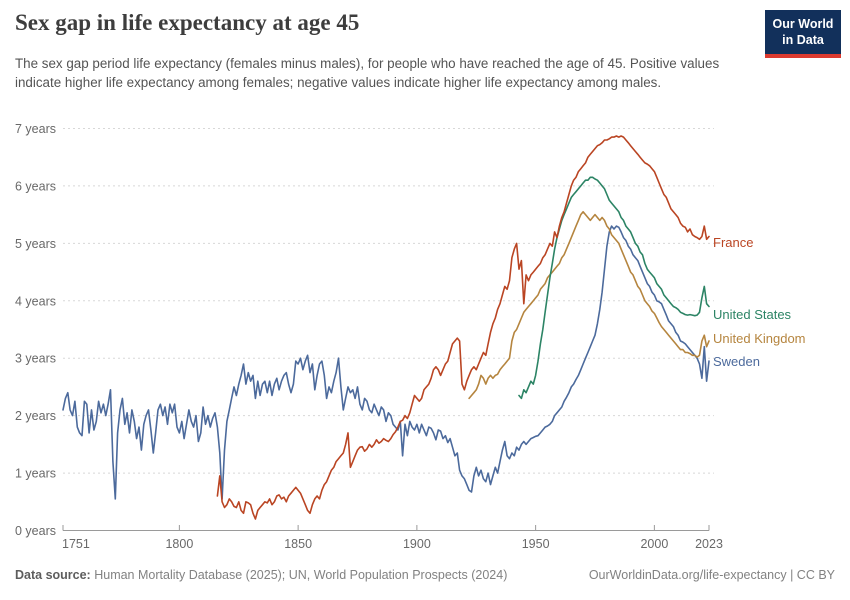 The image size is (850, 600). I want to click on series-label-united-states: United States, so click(752, 314).